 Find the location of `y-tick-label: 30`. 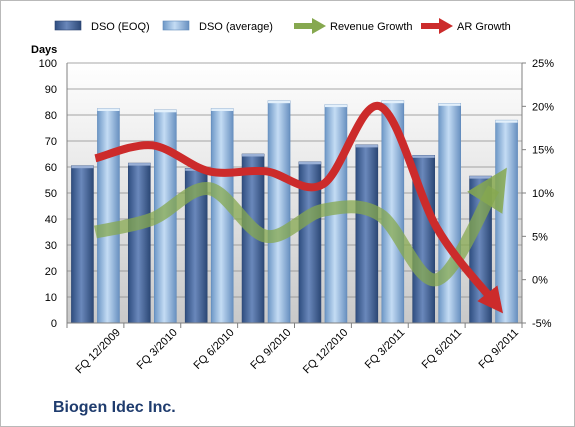

y-tick-label: 30 is located at coordinates (51, 246).